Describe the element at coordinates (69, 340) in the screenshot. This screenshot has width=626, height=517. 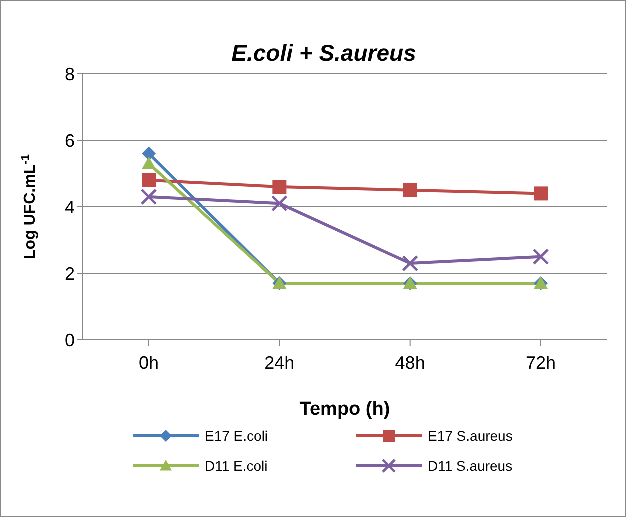
I see `y-tick-label: 0` at that location.